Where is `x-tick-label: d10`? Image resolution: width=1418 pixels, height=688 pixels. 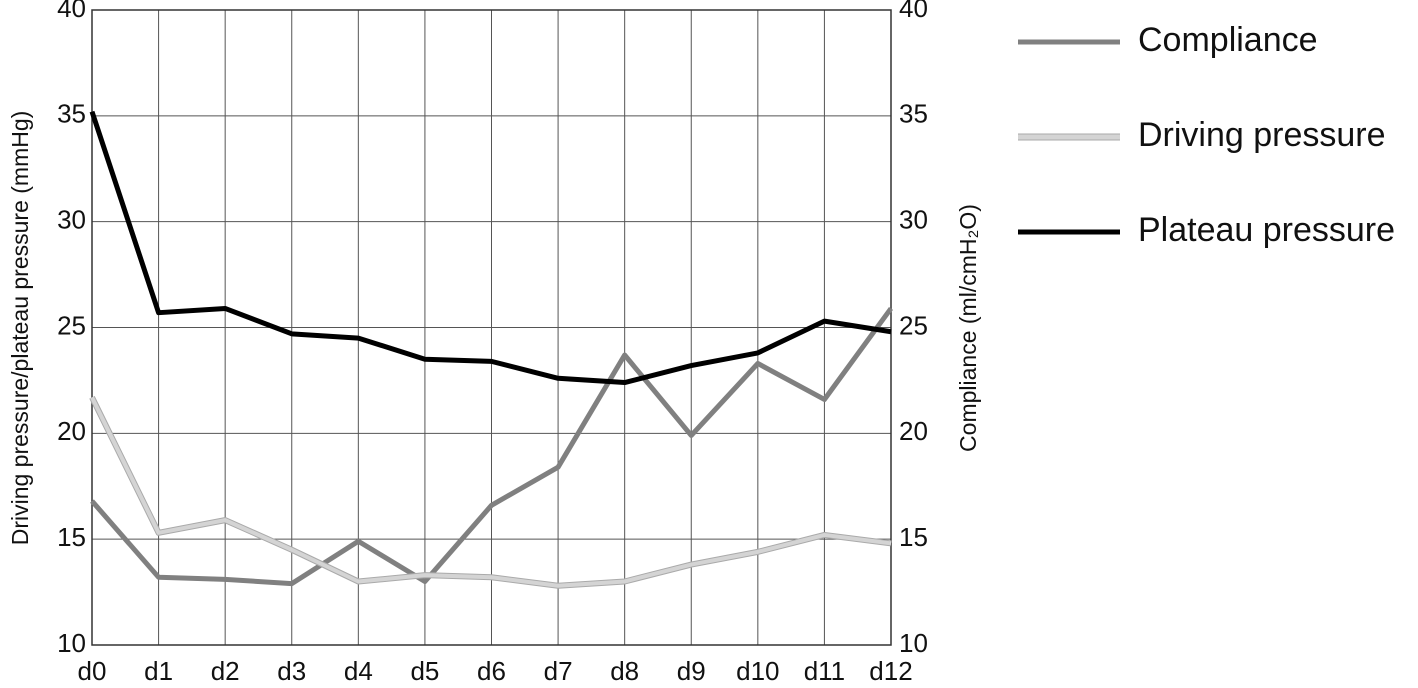 x-tick-label: d10 is located at coordinates (757, 671).